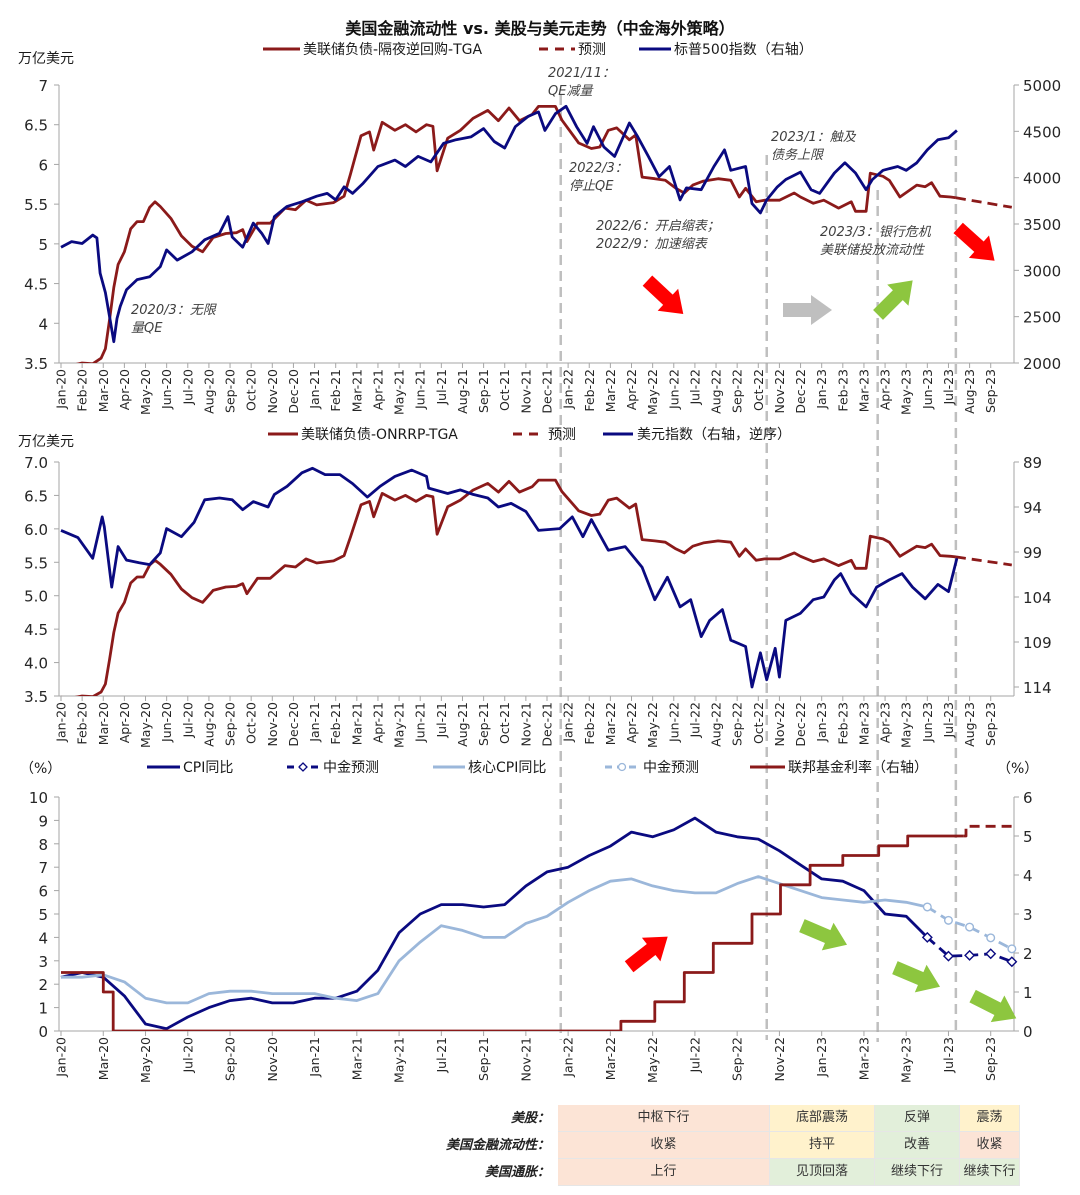 Image resolution: width=1080 pixels, height=1195 pixels. Describe the element at coordinates (377, 389) in the screenshot. I see `x-axis-tick-label: Apr-21` at that location.